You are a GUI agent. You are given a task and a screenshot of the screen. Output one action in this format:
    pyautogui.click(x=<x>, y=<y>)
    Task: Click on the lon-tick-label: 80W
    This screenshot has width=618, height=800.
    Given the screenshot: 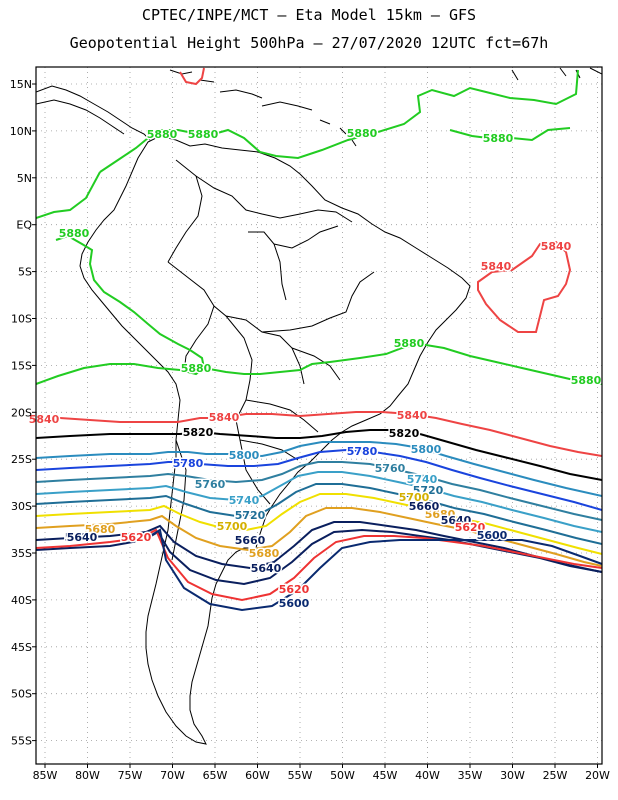 What is the action you would take?
    pyautogui.click(x=87, y=775)
    